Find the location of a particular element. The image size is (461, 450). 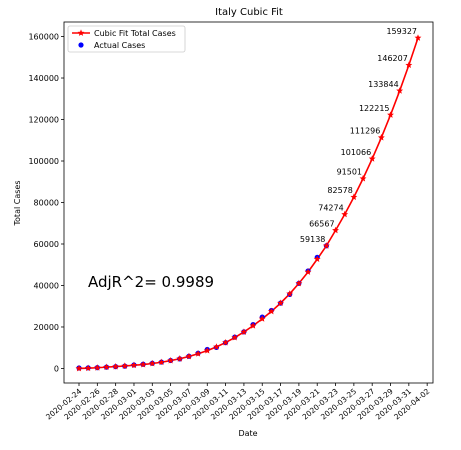

data-label: 82578 is located at coordinates (339, 190).